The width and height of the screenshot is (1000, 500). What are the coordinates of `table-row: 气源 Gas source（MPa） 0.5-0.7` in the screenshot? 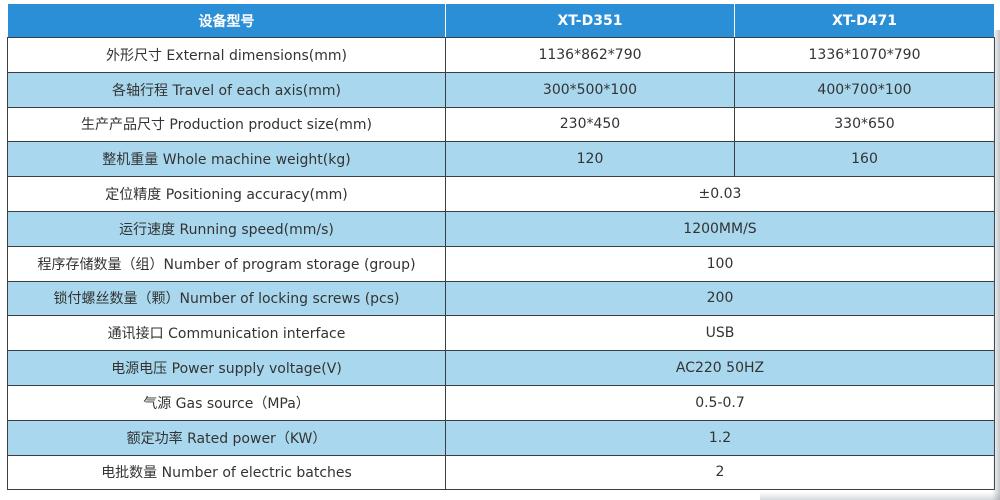 It's located at (501, 402).